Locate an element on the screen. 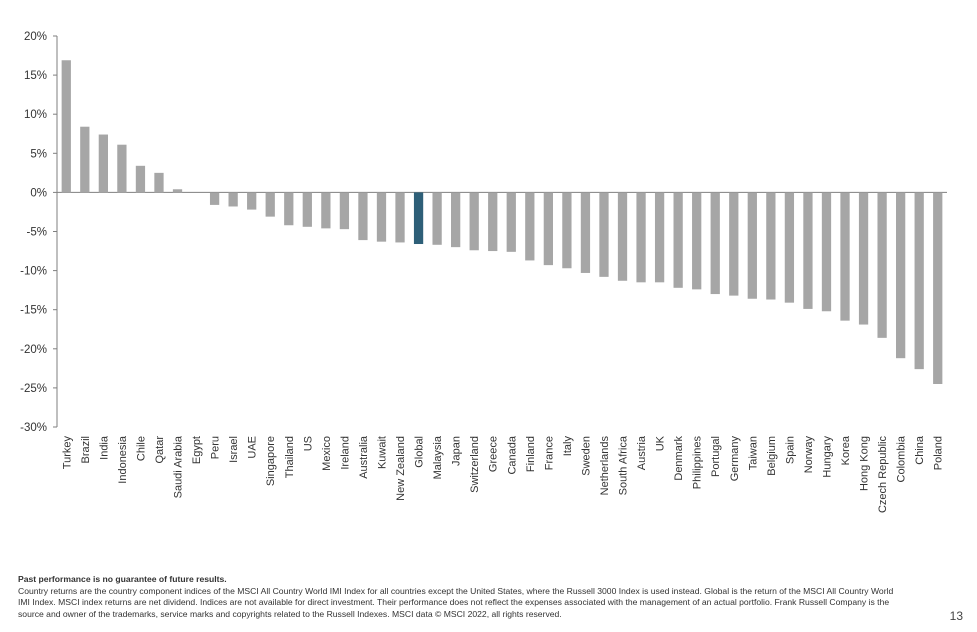 The image size is (977, 632). bar-austria is located at coordinates (641, 237).